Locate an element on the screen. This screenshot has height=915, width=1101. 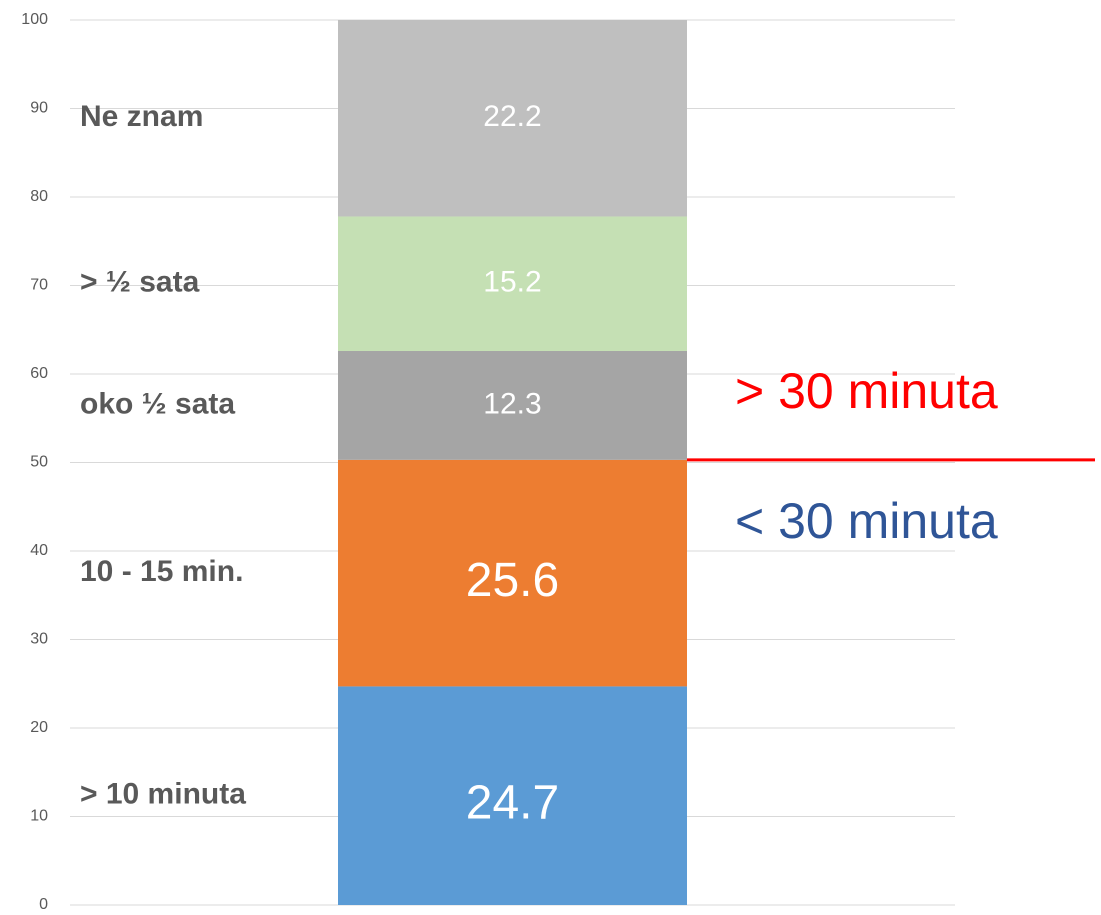
data-label: 22.2 is located at coordinates (512, 116).